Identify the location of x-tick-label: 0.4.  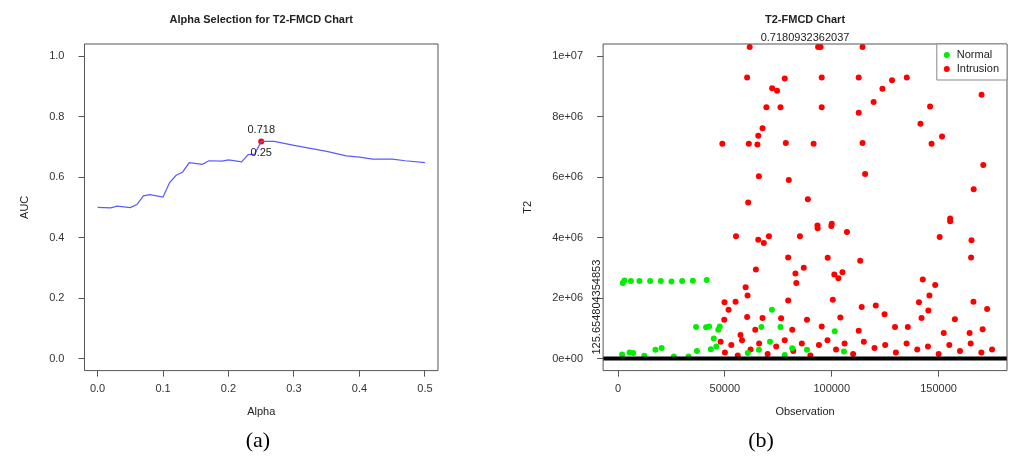
(359, 388).